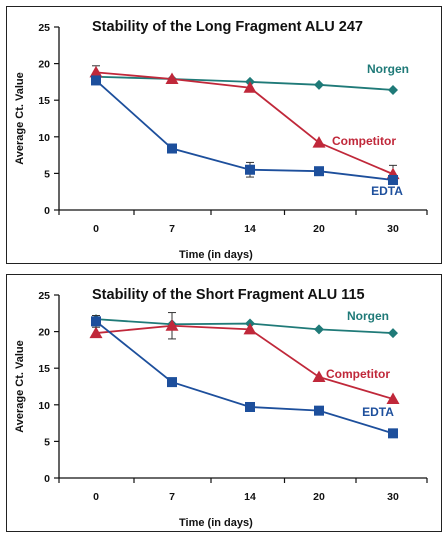 This screenshot has width=448, height=538. Describe the element at coordinates (227, 27) in the screenshot. I see `chart-title: Stability of the Long Fragment ALU 247` at that location.